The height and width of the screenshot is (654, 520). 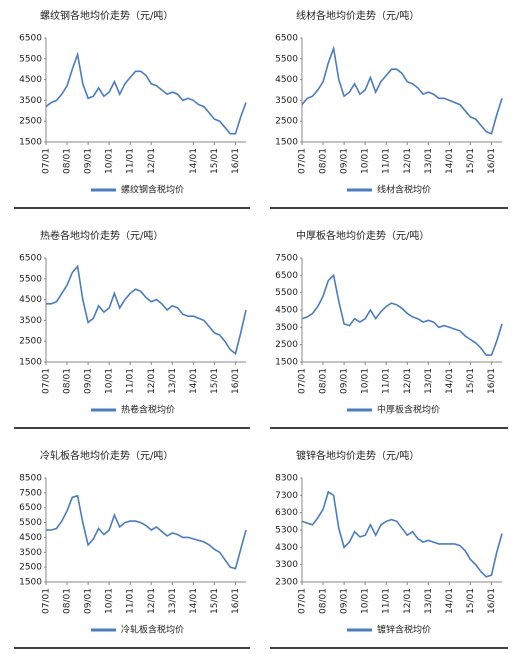 What do you see at coordinates (286, 513) in the screenshot?
I see `y-tick-label: 6300` at bounding box center [286, 513].